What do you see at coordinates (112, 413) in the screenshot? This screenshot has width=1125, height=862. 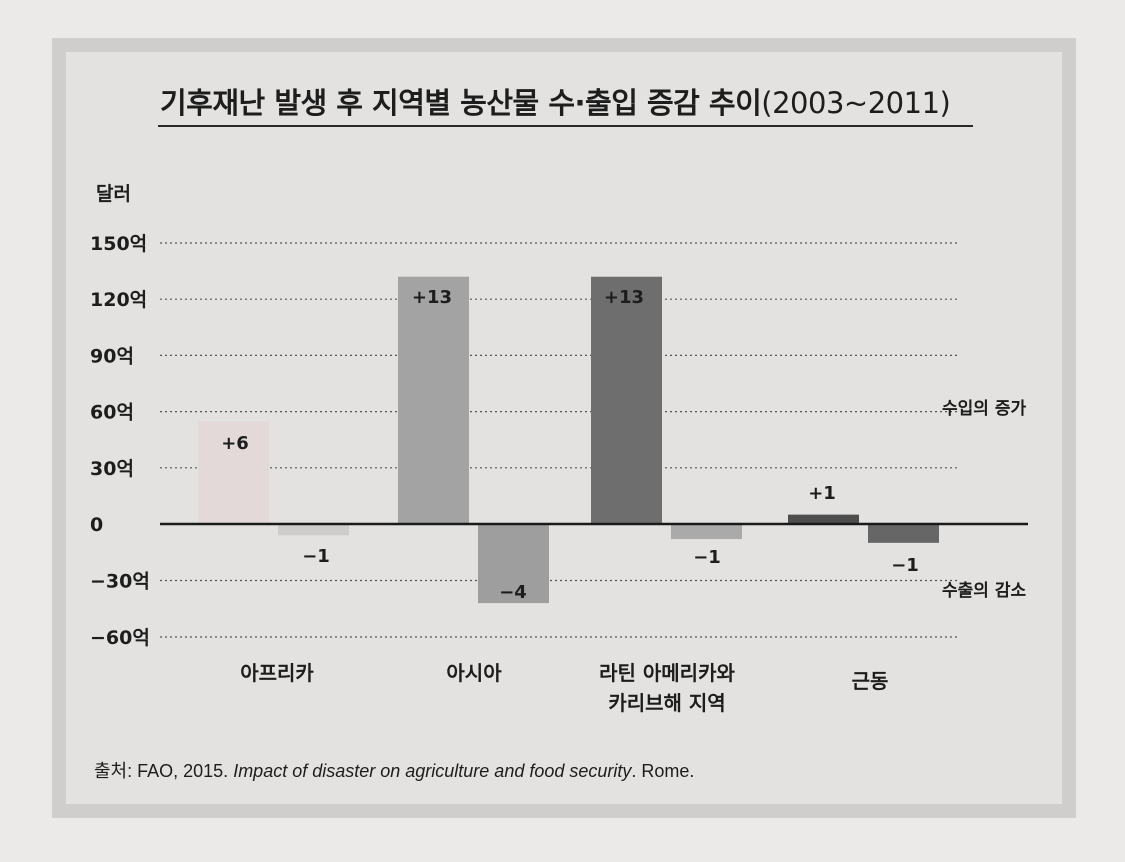 I see `y-tick-label: 60억` at bounding box center [112, 413].